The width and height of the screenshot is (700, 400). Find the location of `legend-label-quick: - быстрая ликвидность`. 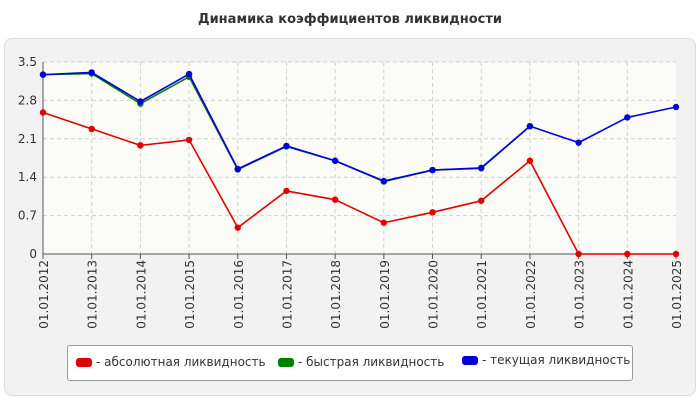

legend-label-quick: - быстрая ликвидность is located at coordinates (371, 362).